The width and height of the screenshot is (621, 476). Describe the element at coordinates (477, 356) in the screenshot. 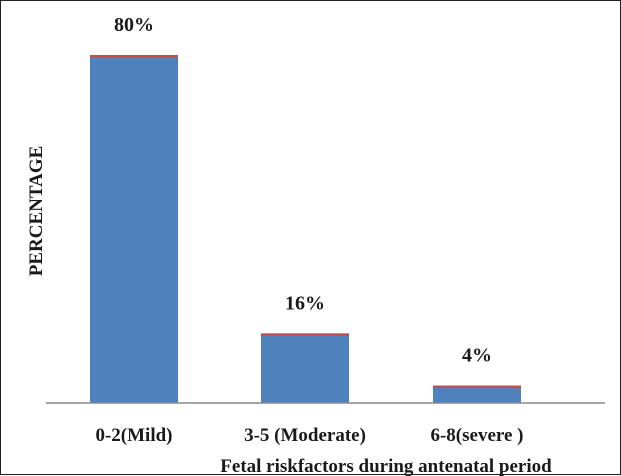

I see `data-label-3: 4%` at that location.